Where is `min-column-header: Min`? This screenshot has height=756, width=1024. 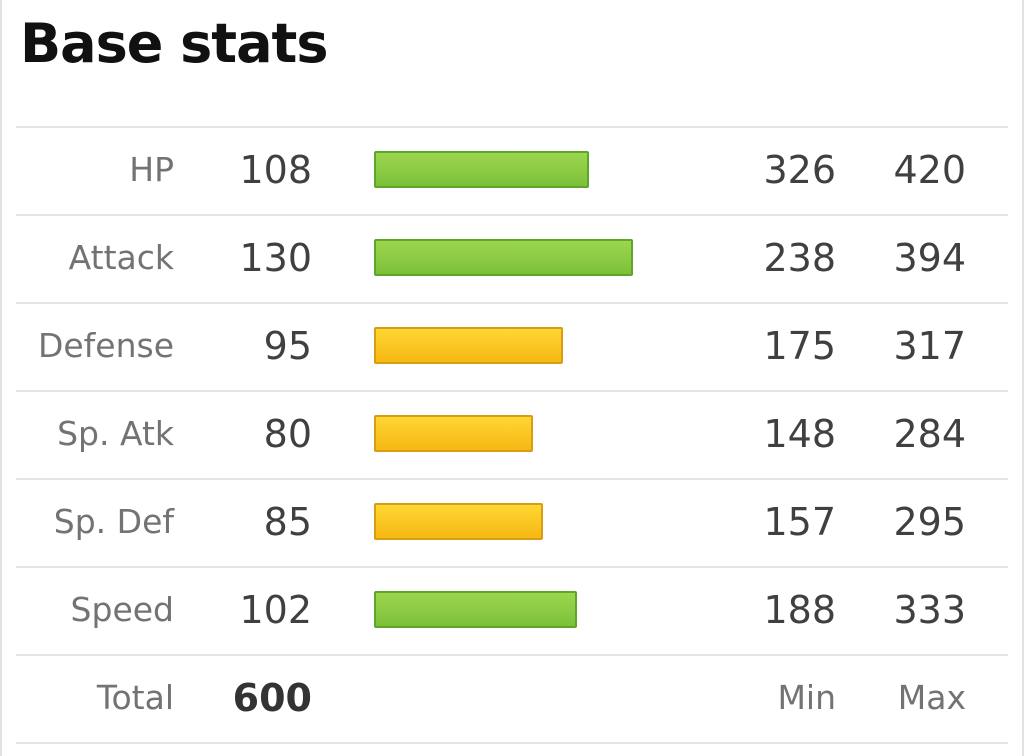 min-column-header: Min is located at coordinates (806, 697).